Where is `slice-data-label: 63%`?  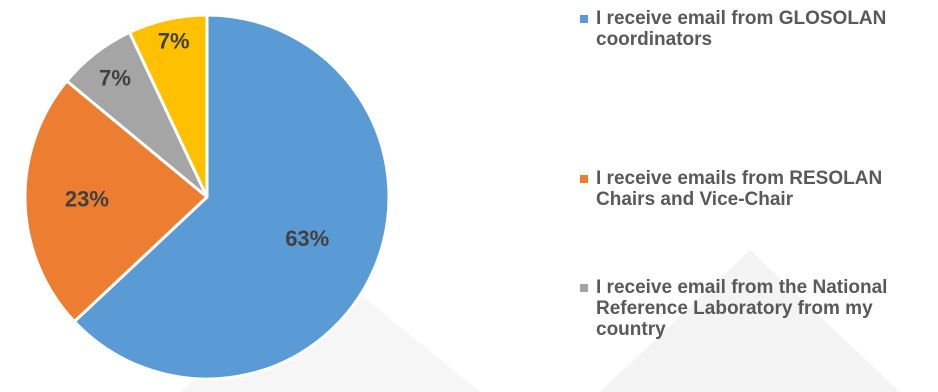
slice-data-label: 63% is located at coordinates (307, 238).